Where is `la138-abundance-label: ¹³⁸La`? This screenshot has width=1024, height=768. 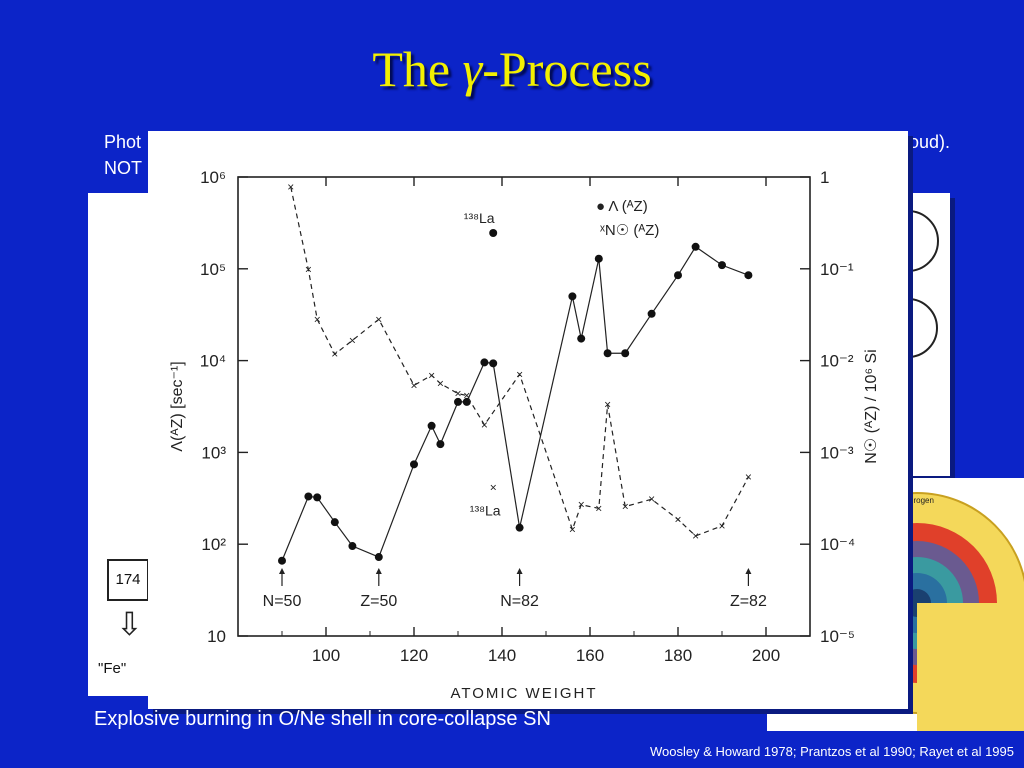
la138-abundance-label: ¹³⁸La is located at coordinates (485, 510).